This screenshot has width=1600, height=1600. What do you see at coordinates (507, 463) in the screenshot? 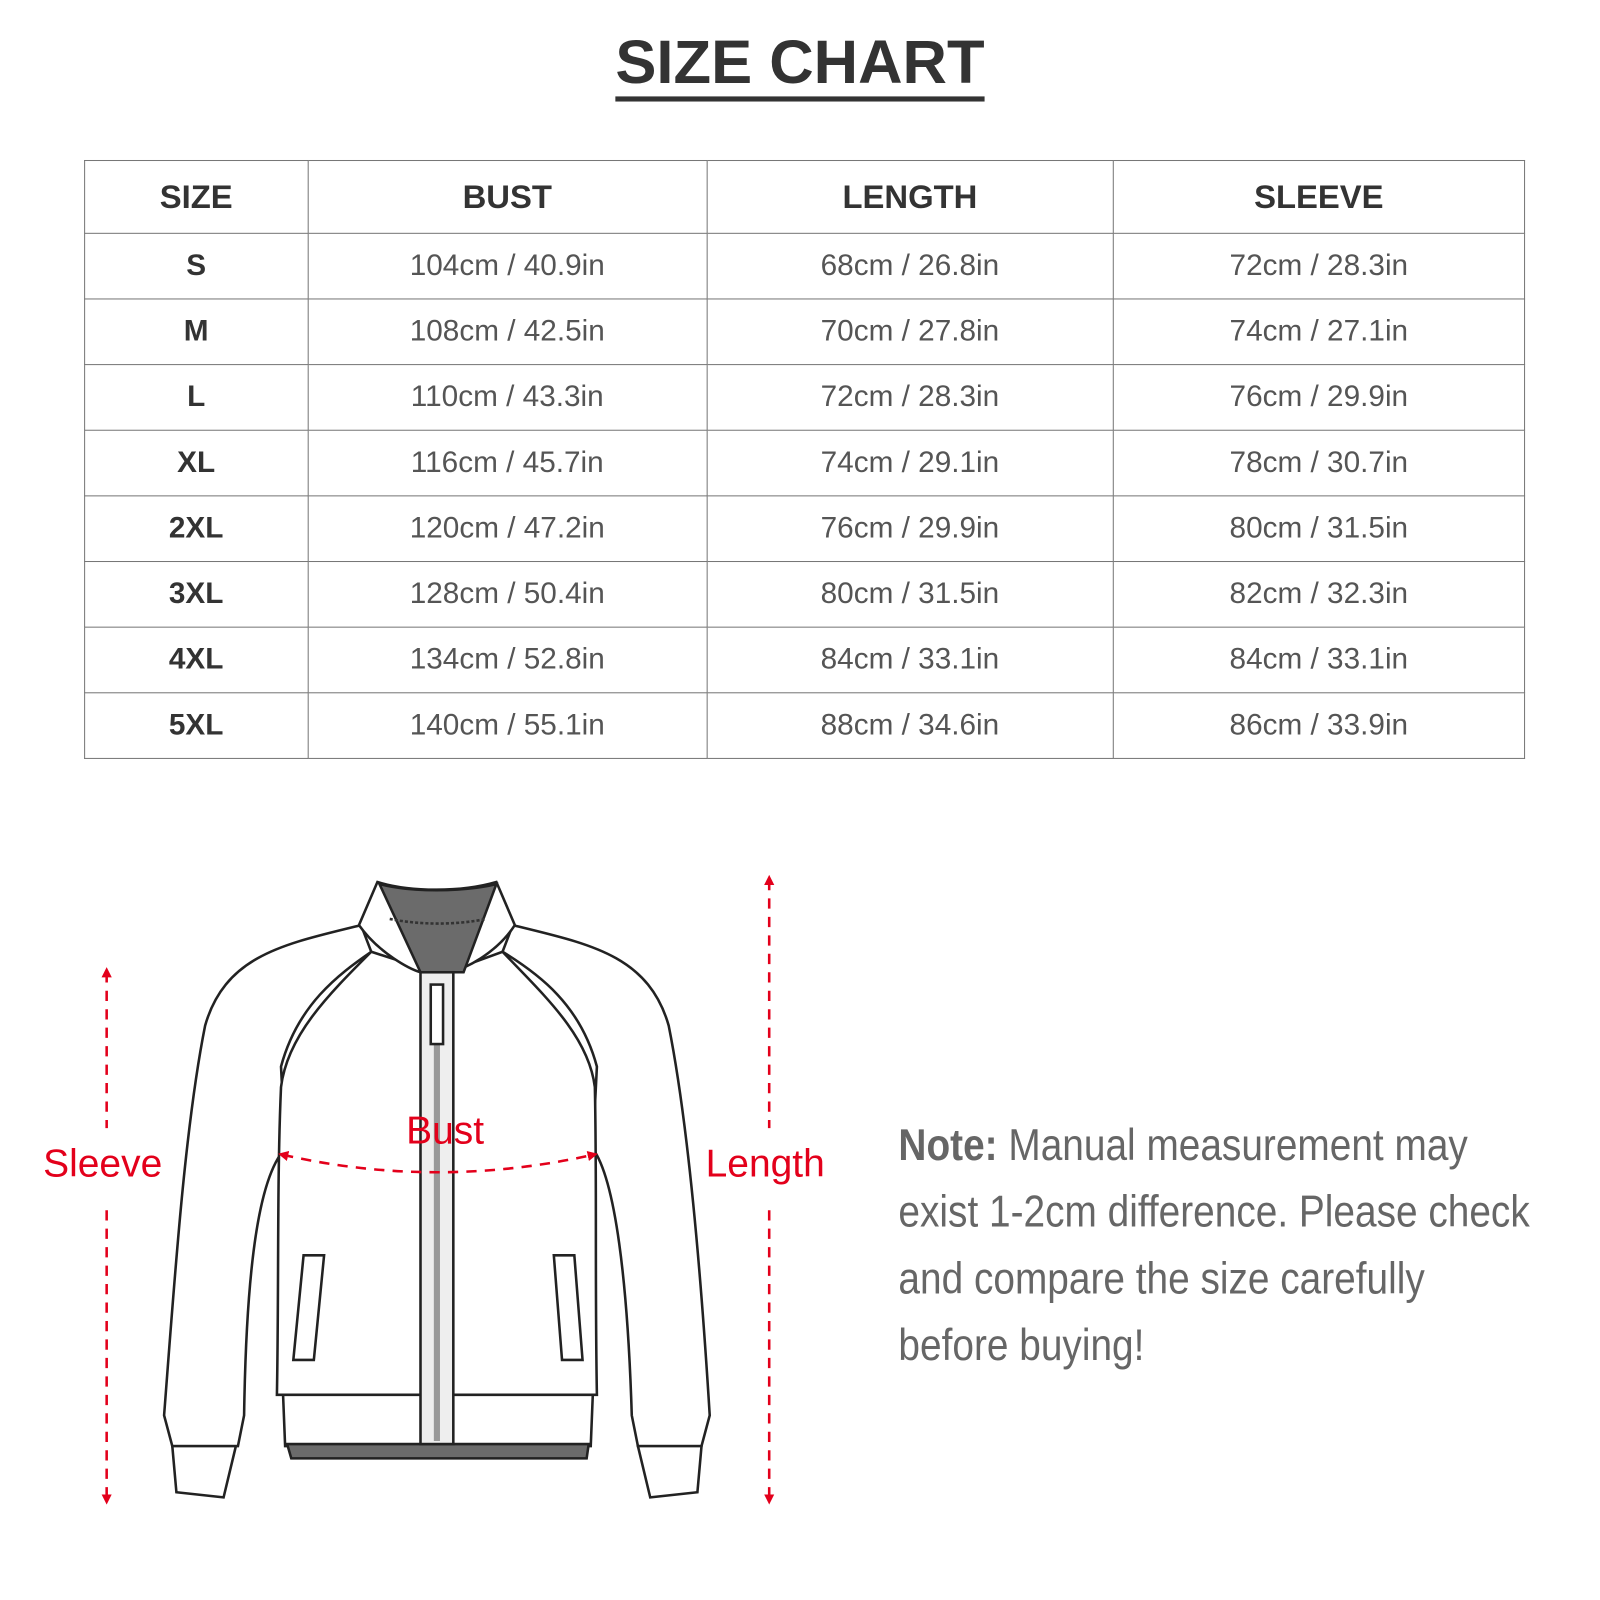
I see `measurement-cell: 116cm / 45.7in` at bounding box center [507, 463].